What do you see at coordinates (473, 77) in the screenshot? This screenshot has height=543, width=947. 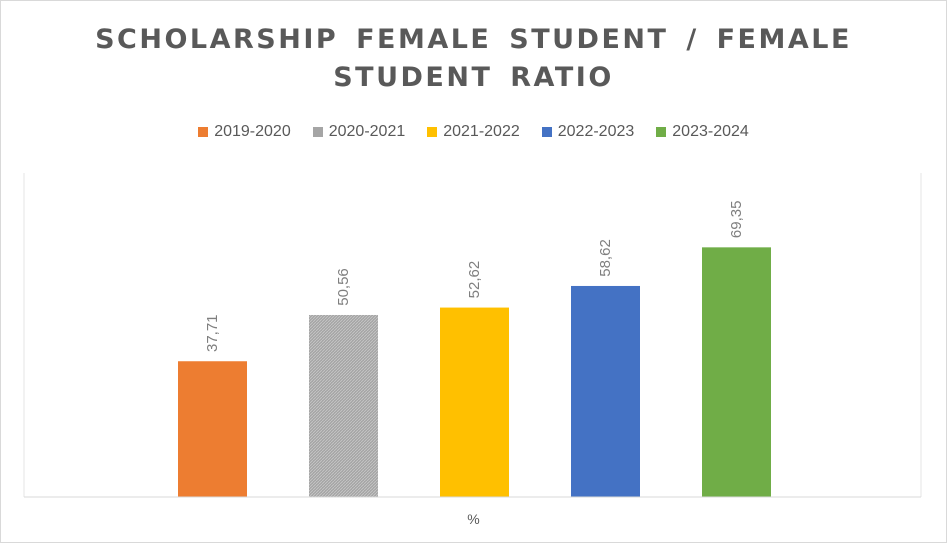 I see `chart-title-line-2: STUDENT RATIO` at bounding box center [473, 77].